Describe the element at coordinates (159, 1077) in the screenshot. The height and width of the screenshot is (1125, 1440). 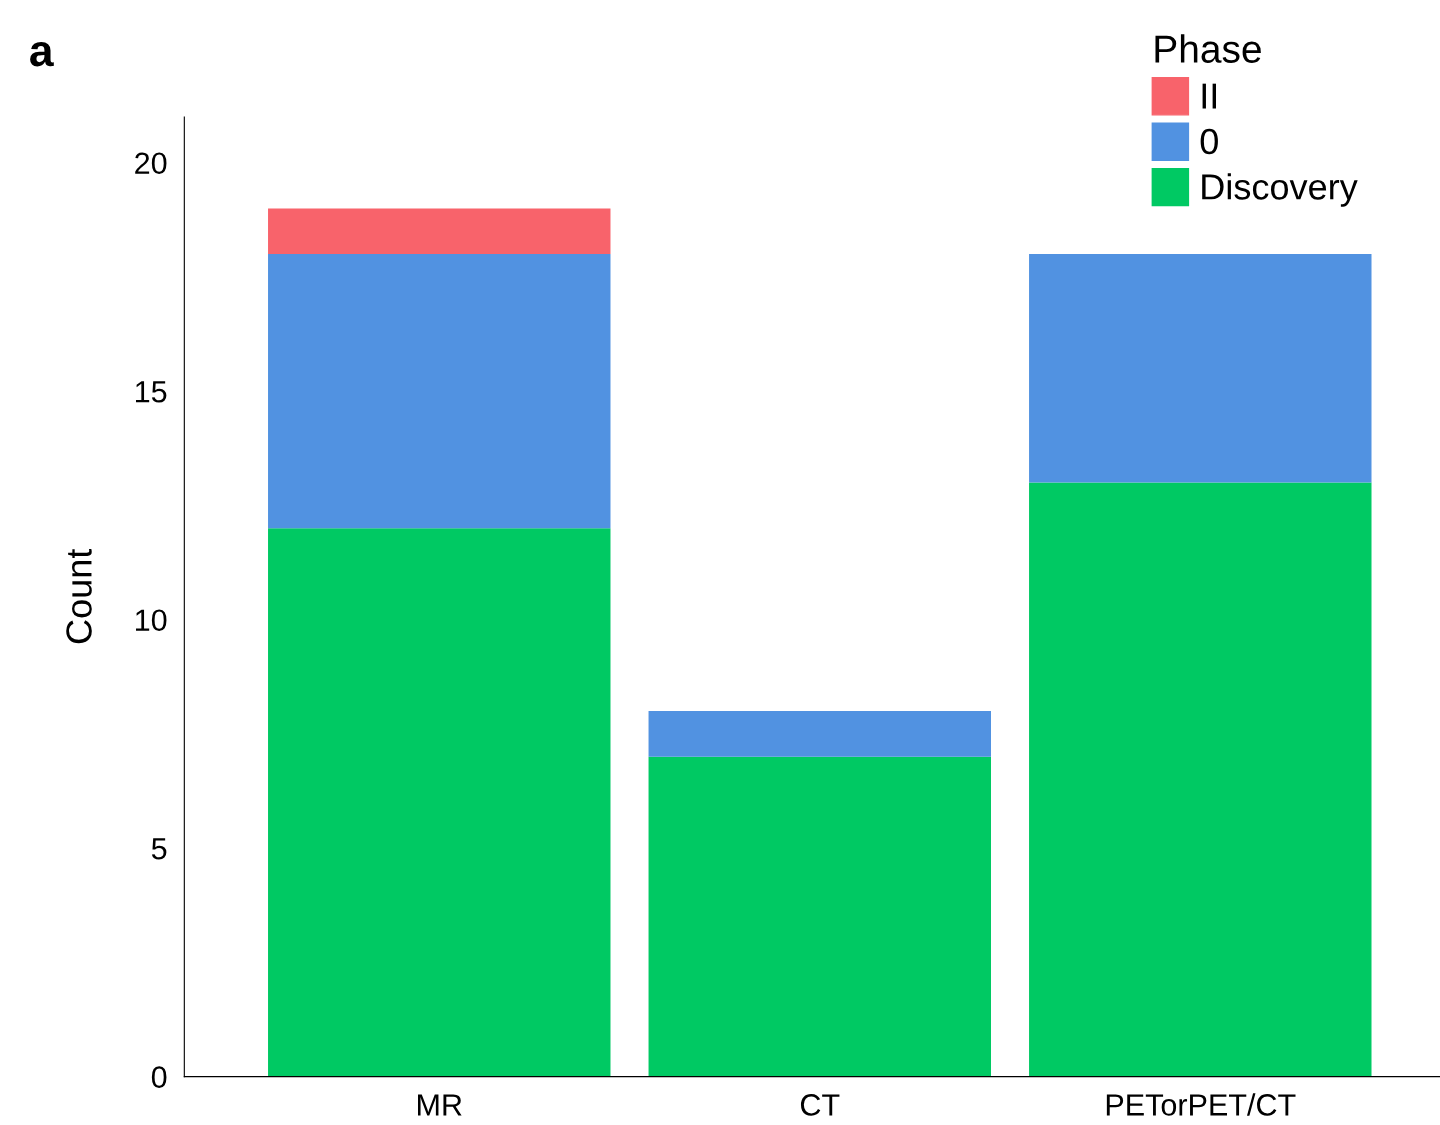
I see `y-tick-label: 0` at that location.